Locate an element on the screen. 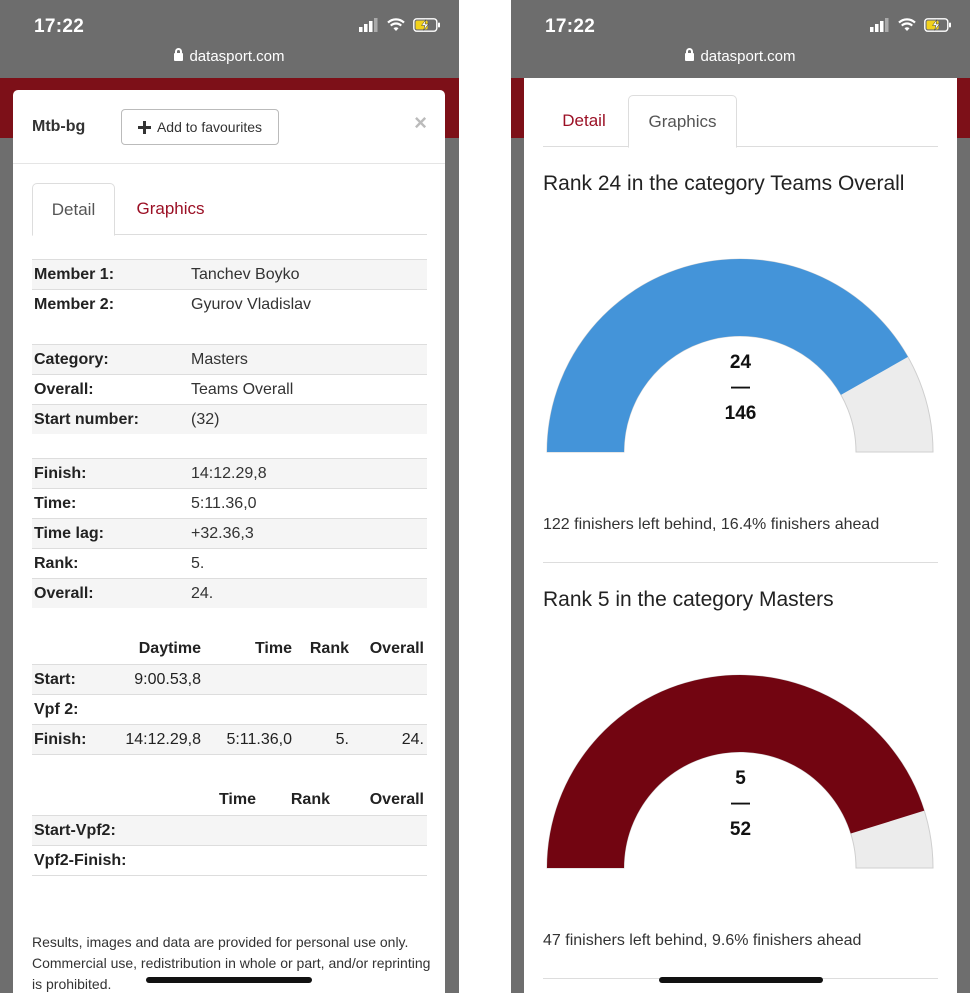 The image size is (970, 993). lock-icon is located at coordinates (179, 54).